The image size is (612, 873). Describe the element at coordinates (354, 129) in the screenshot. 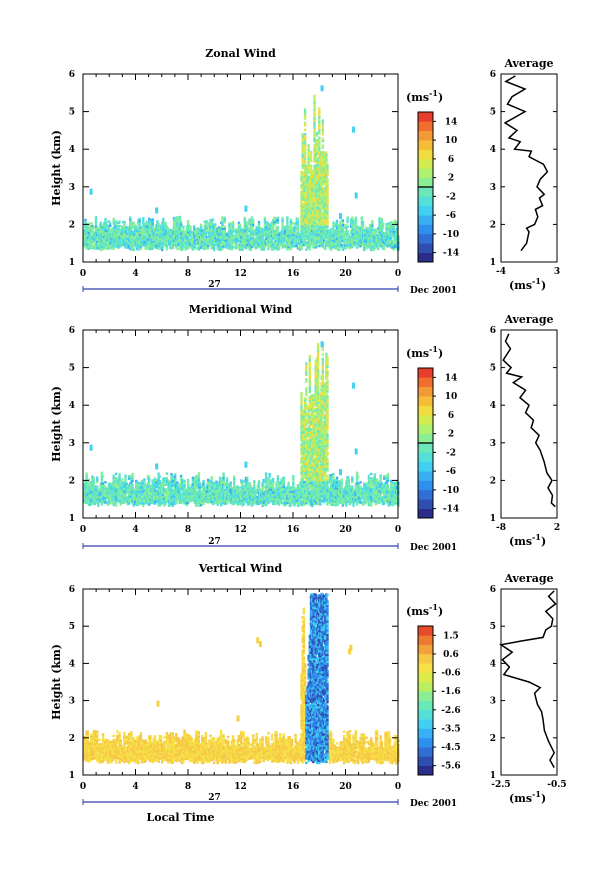

I see `heatmap-speck` at that location.